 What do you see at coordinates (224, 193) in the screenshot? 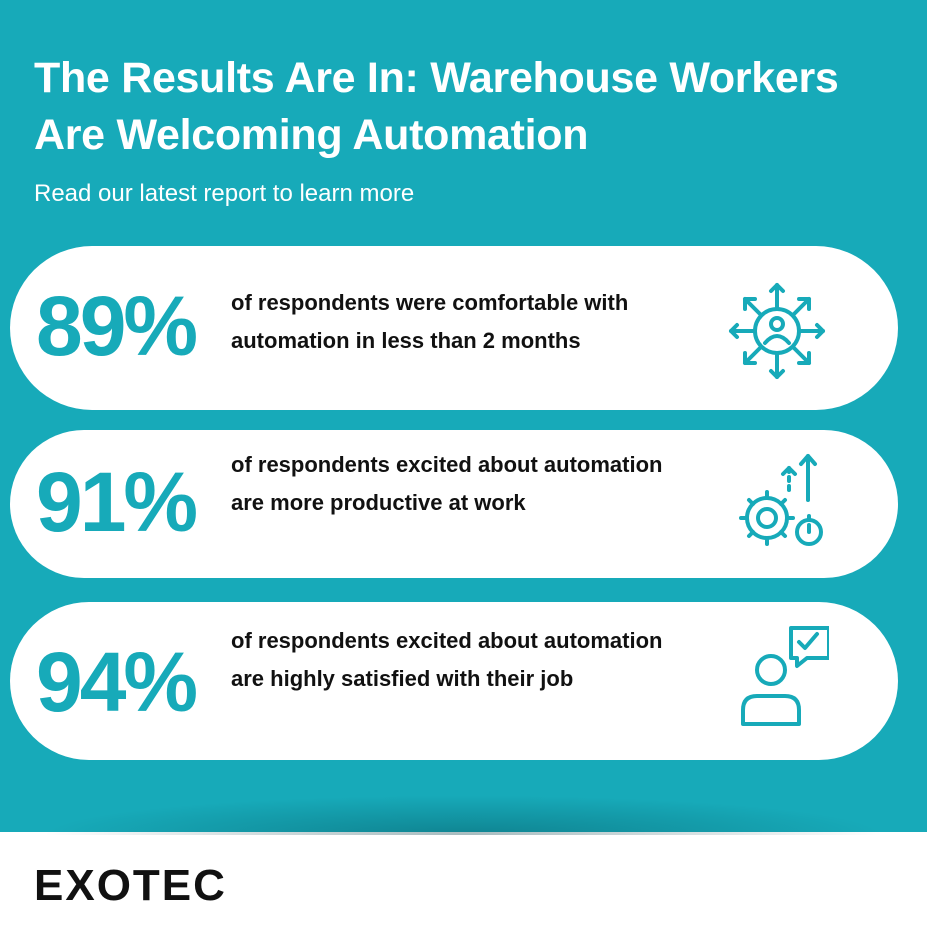
I see `page-subtitle: Read our latest report to learn more` at bounding box center [224, 193].